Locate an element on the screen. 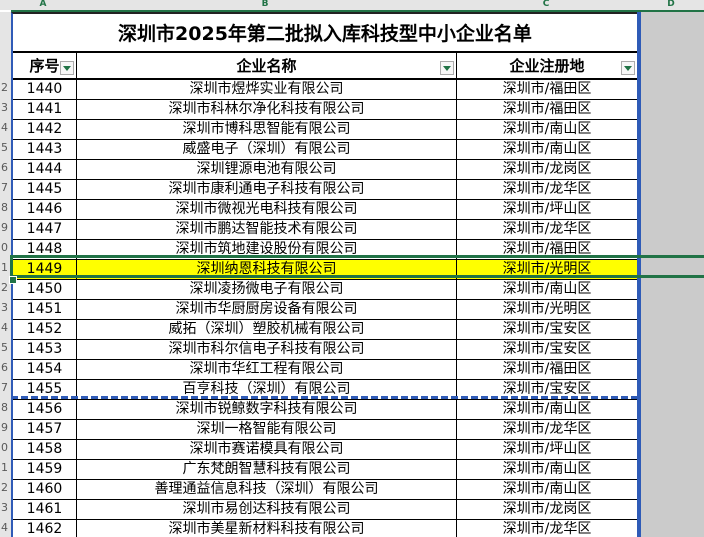 This screenshot has width=704, height=537. header-cell-registration-place: 企业注册地 is located at coordinates (547, 65).